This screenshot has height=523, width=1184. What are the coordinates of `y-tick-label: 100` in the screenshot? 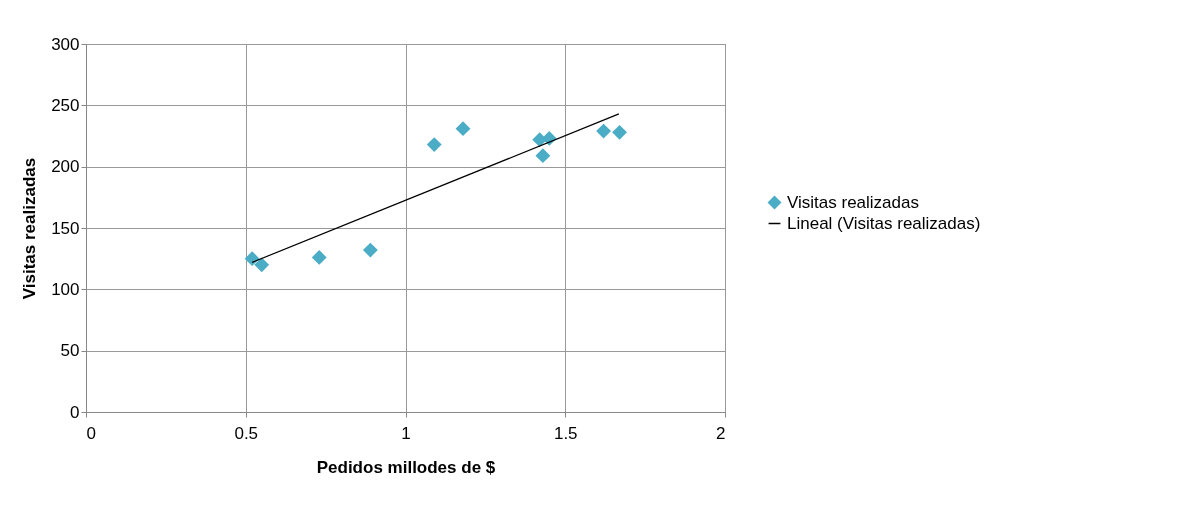 It's located at (65, 289).